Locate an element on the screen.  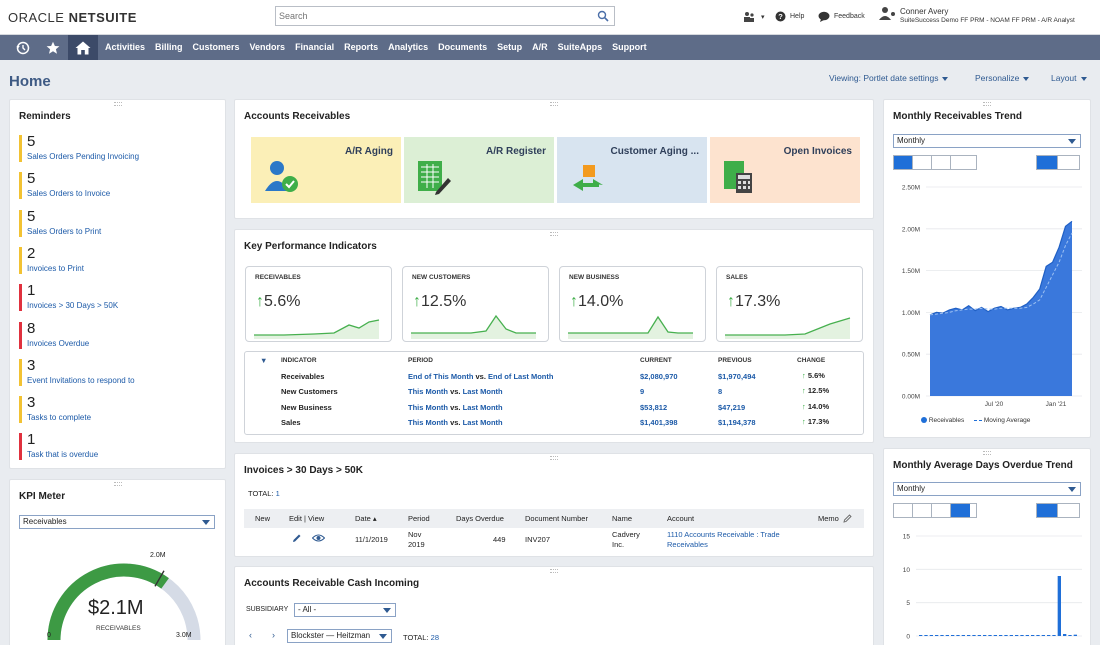
reminder-item: 5 Sales Orders to Print is located at coordinates (119, 223).